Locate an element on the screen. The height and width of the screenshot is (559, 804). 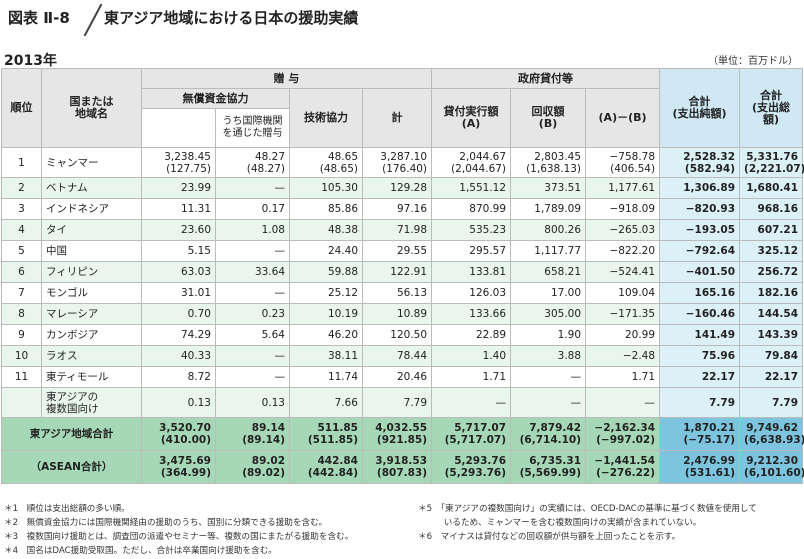
via-intl-cell: 1.08 is located at coordinates (252, 230).